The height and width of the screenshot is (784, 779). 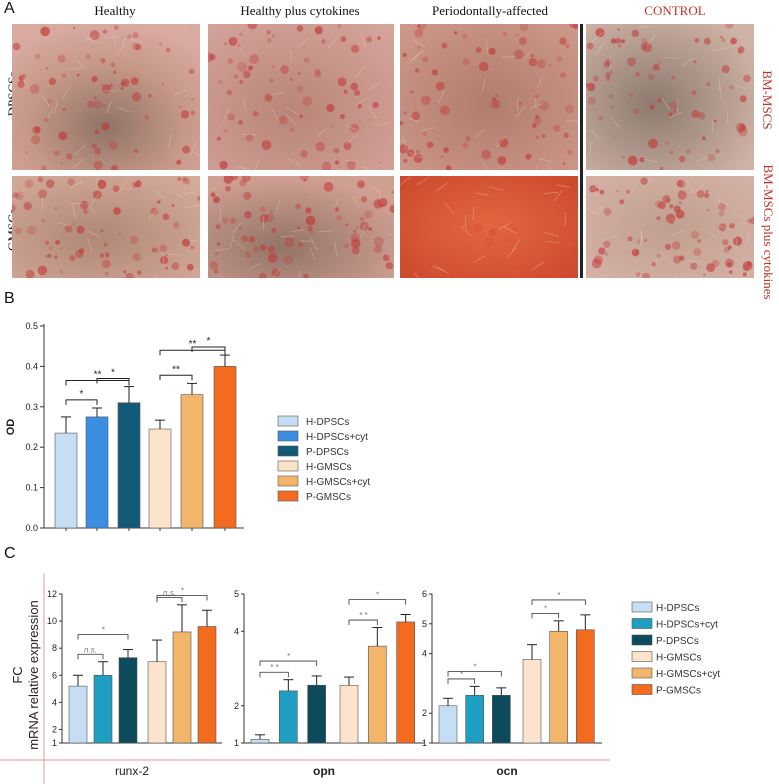 I want to click on micrograph-dpscs-periodontal, so click(x=489, y=97).